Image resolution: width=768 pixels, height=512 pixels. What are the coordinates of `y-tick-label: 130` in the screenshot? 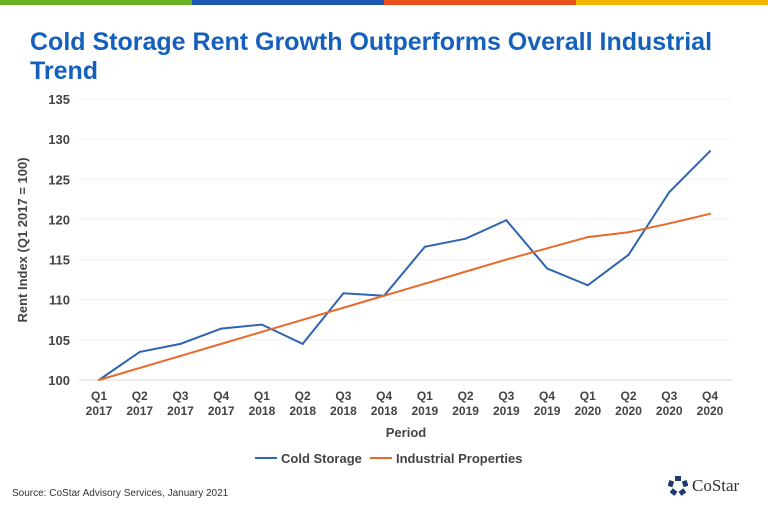 It's located at (59, 139).